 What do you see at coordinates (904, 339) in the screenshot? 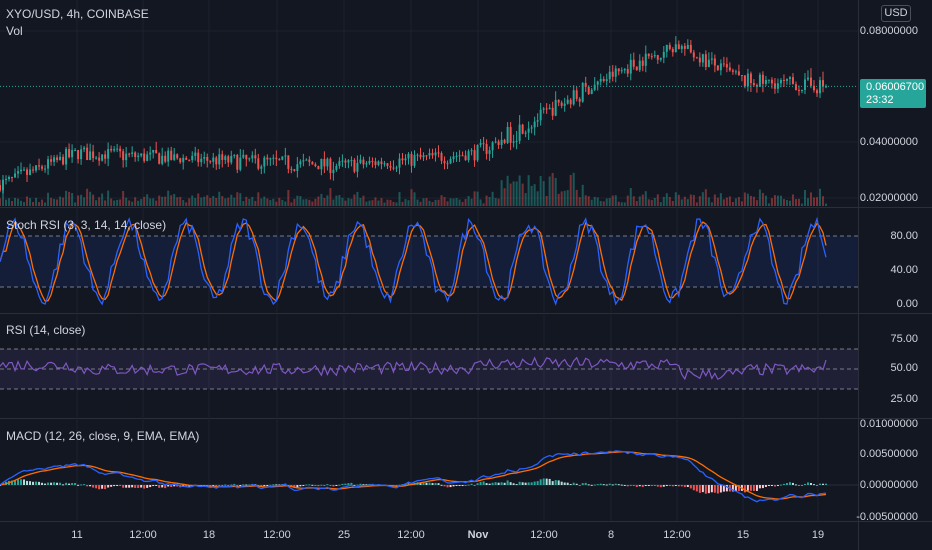
I see `rsi-axis-label: 75.00` at bounding box center [904, 339].